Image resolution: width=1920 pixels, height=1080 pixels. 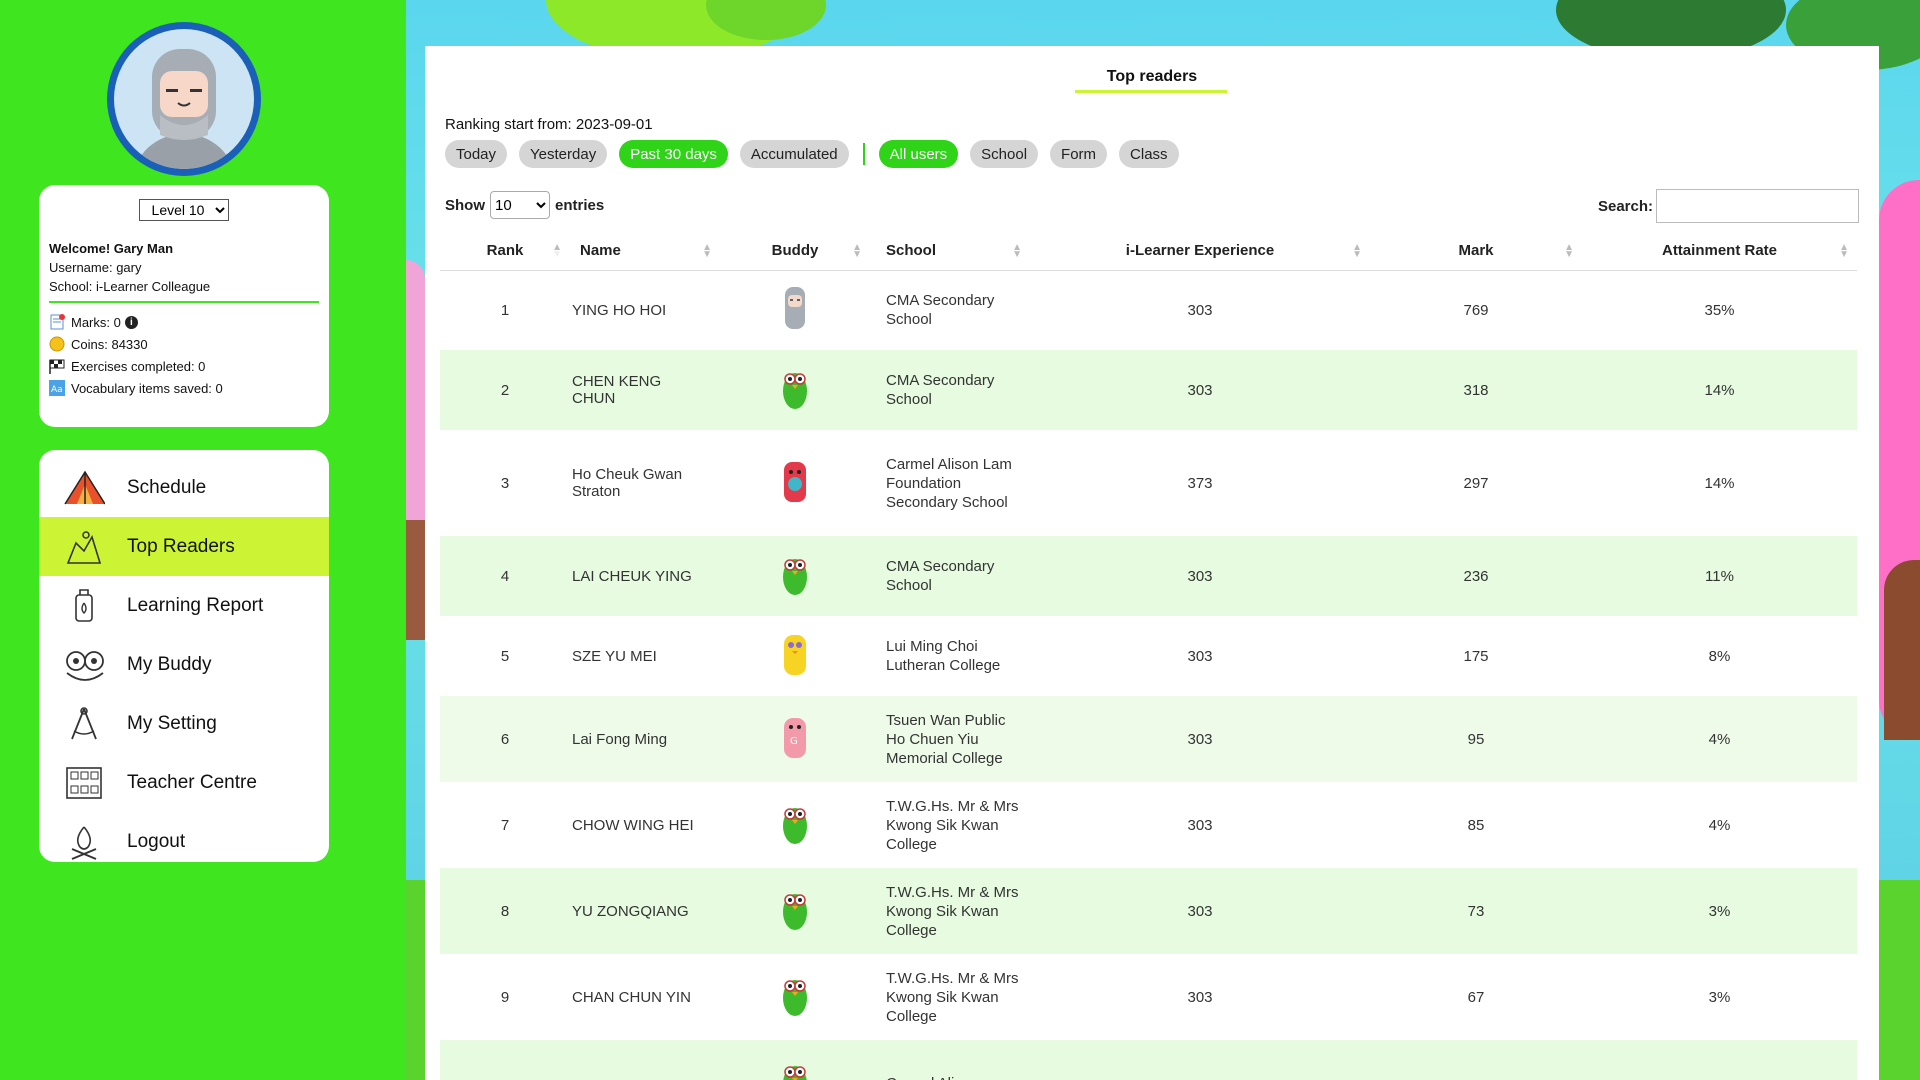 I want to click on welcome-text: Welcome! Gary Man, so click(x=111, y=248).